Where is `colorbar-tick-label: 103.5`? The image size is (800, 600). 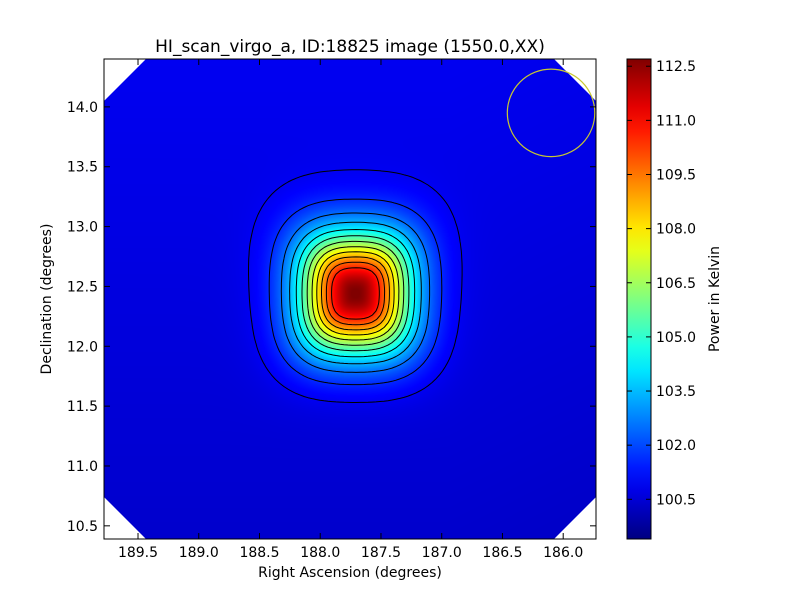
colorbar-tick-label: 103.5 is located at coordinates (676, 392).